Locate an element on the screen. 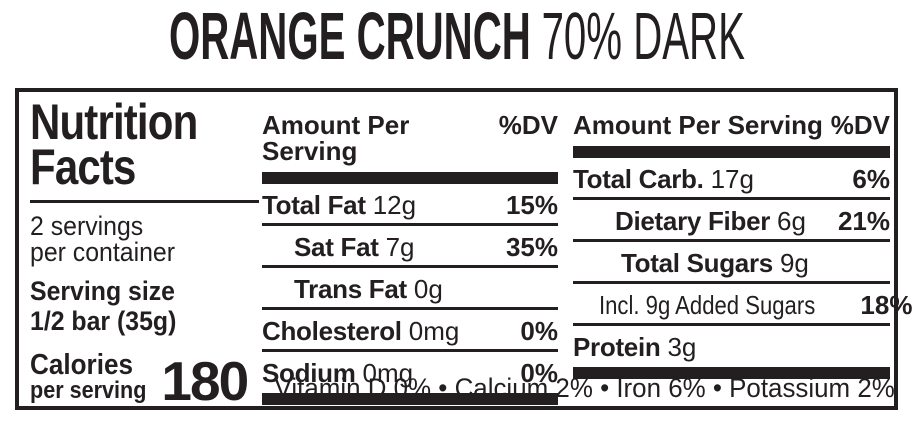 The height and width of the screenshot is (425, 914). servings-line2: per container is located at coordinates (103, 252).